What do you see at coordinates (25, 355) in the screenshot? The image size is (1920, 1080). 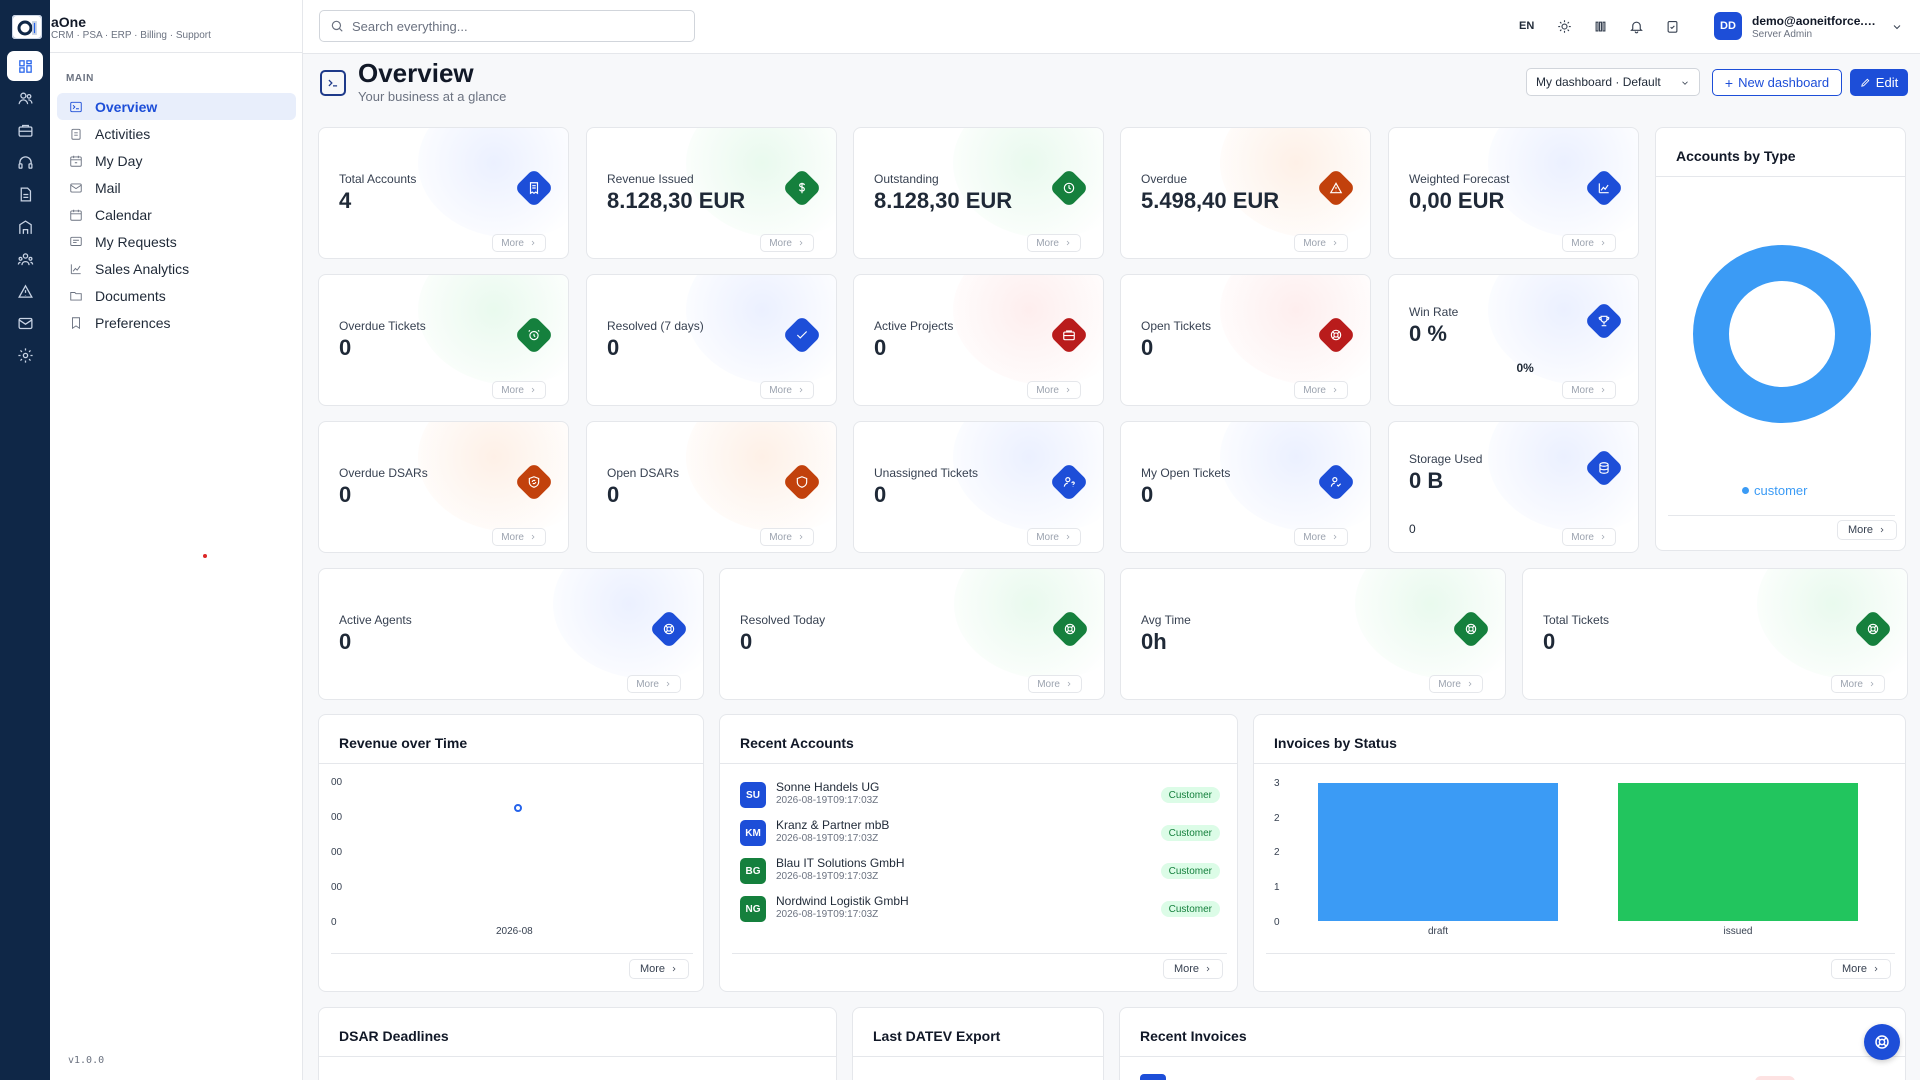 I see `rail-item-settings` at bounding box center [25, 355].